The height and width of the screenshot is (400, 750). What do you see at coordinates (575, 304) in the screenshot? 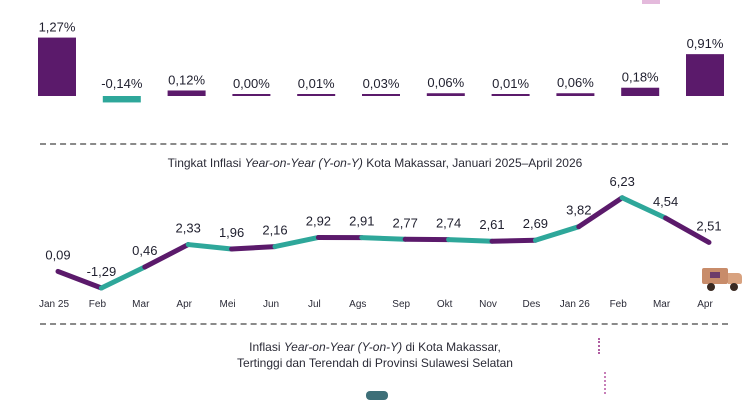
I see `x-tick-label: Jan 26` at bounding box center [575, 304].